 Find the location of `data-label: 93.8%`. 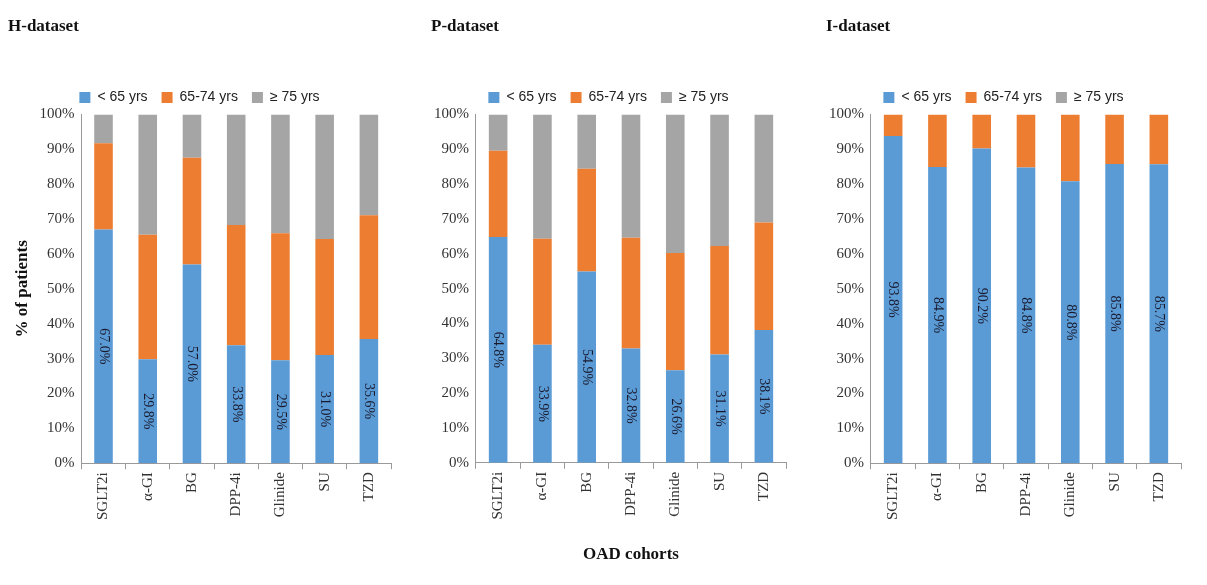

data-label: 93.8% is located at coordinates (894, 300).